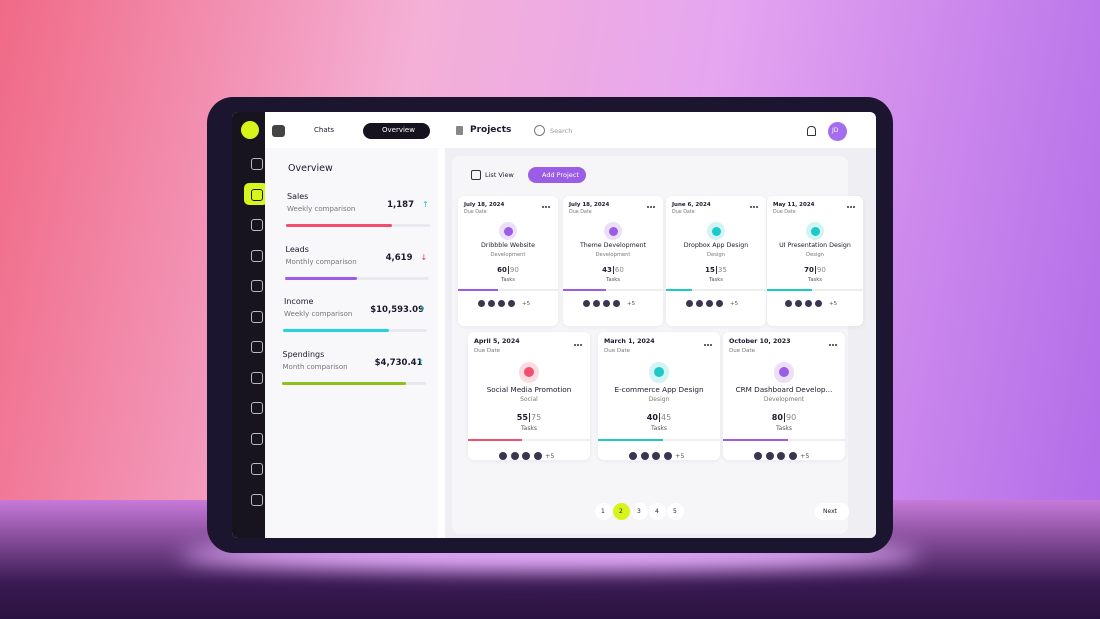  I want to click on page-number: 3, so click(639, 511).